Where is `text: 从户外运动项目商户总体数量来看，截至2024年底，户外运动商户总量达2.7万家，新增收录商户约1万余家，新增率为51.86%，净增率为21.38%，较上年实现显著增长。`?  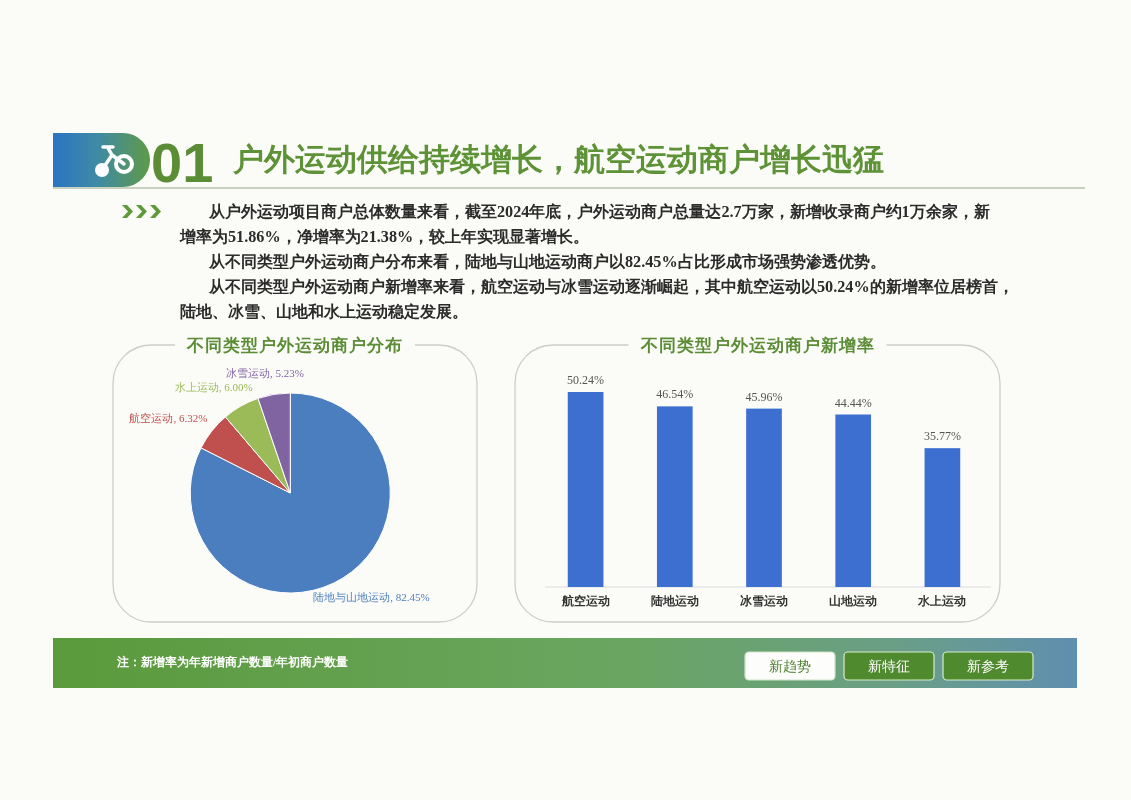 text: 从户外运动项目商户总体数量来看，截至2024年底，户外运动商户总量达2.7万家，新增收录商户约1万余家，新增率为51.86%，净增率为21.38%，较上年实现显著增长。 is located at coordinates (584, 224).